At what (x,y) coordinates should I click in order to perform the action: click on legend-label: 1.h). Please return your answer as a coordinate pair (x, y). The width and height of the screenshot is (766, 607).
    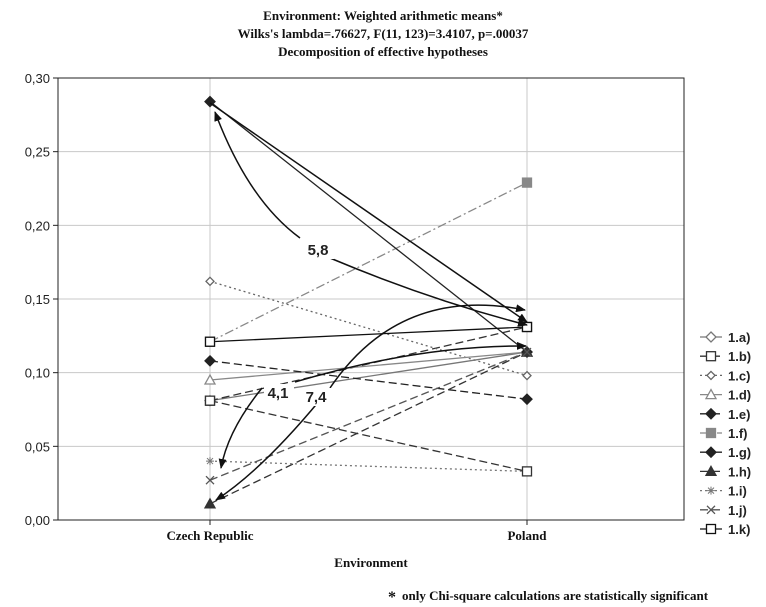
    Looking at the image, I should click on (739, 471).